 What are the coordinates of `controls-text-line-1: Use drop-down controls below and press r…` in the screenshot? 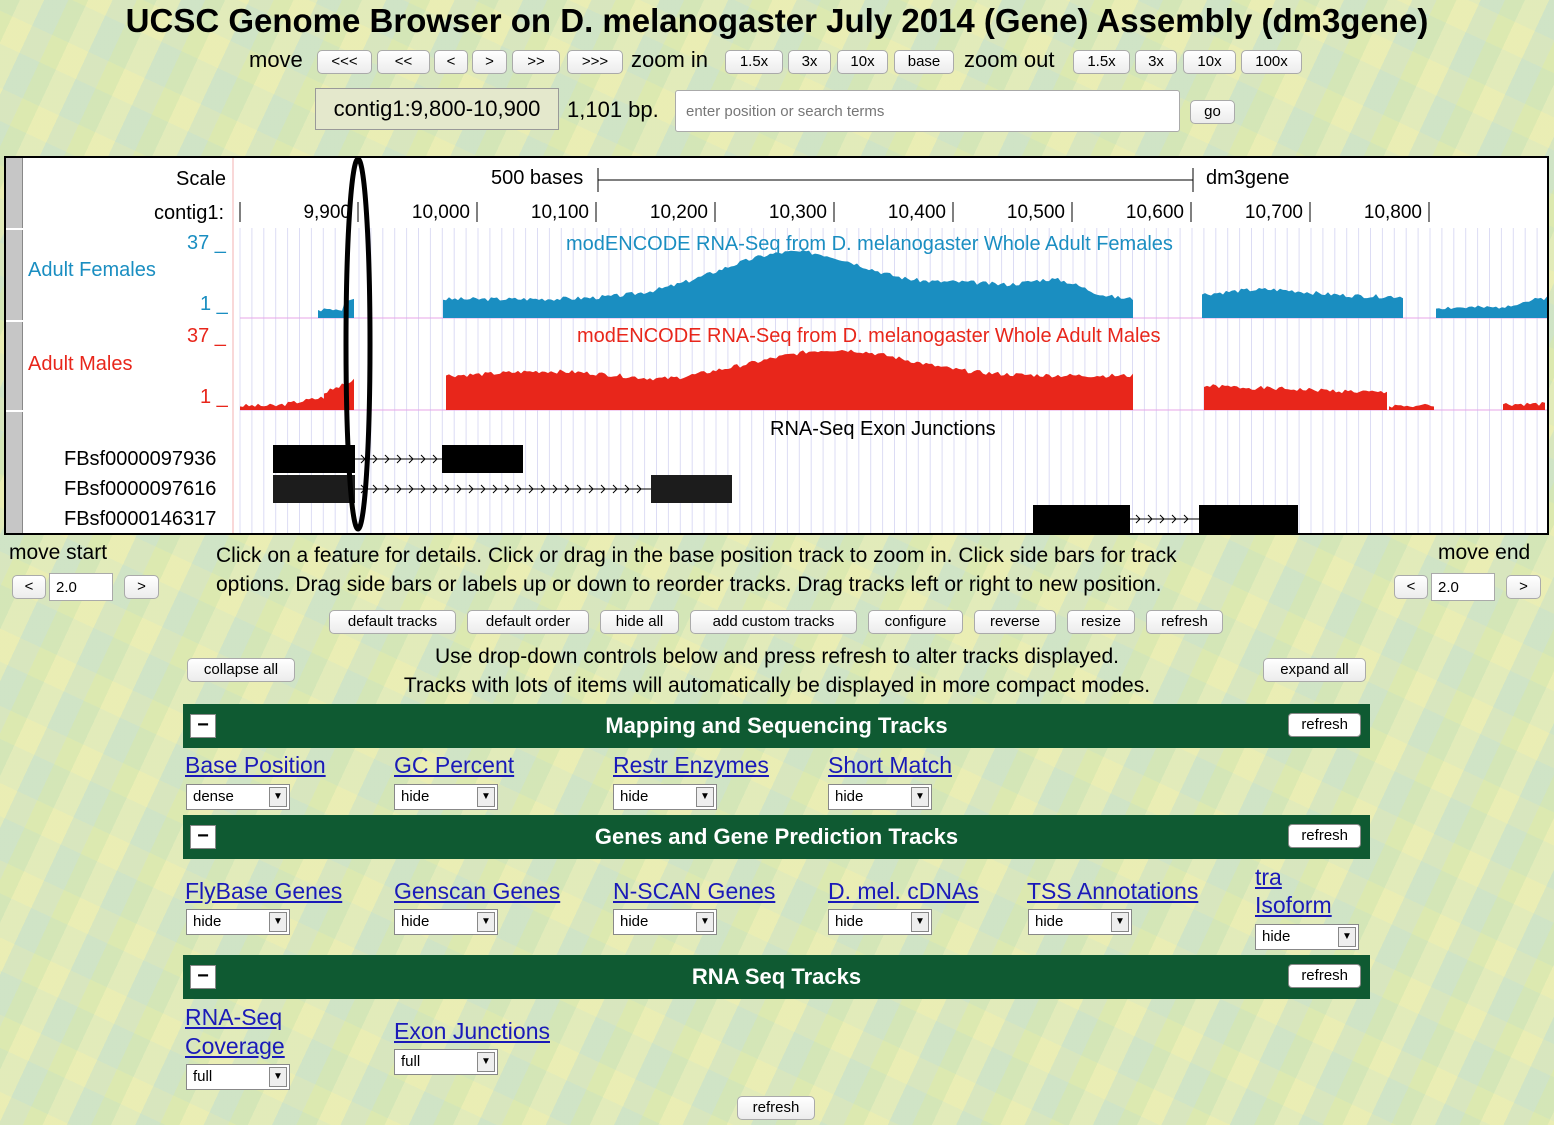 It's located at (777, 656).